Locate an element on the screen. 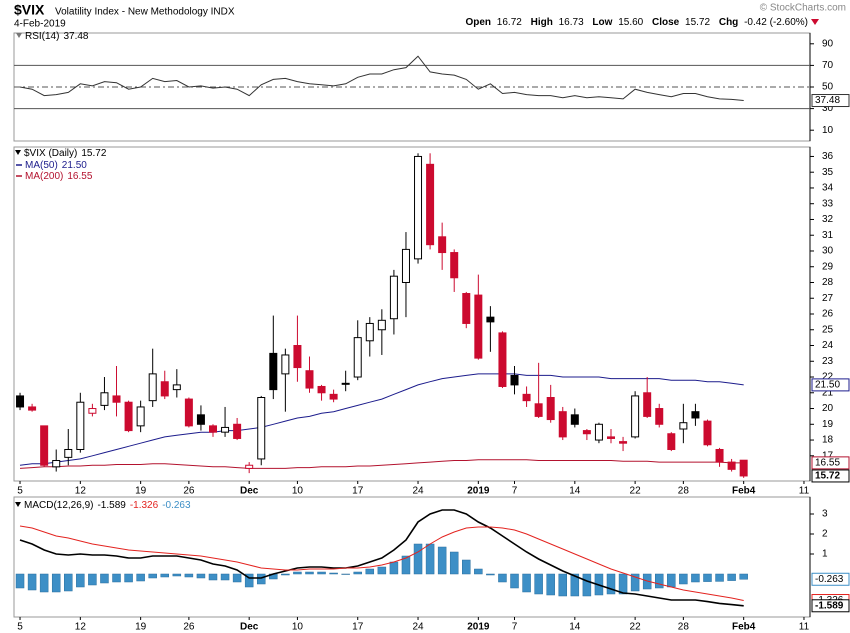 The width and height of the screenshot is (850, 633). date: 4-Feb-2019 is located at coordinates (40, 24).